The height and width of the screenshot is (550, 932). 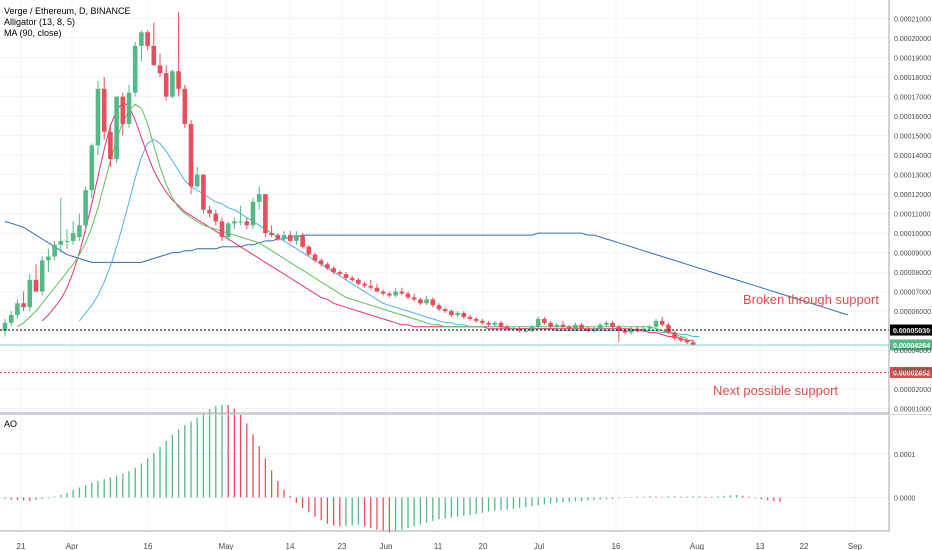 What do you see at coordinates (72, 546) in the screenshot?
I see `x-tick-label: Apr` at bounding box center [72, 546].